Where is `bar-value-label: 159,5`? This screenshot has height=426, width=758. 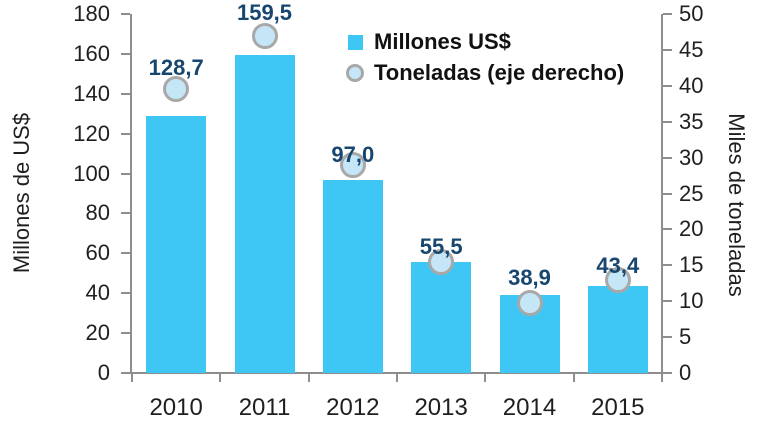
bar-value-label: 159,5 is located at coordinates (264, 12).